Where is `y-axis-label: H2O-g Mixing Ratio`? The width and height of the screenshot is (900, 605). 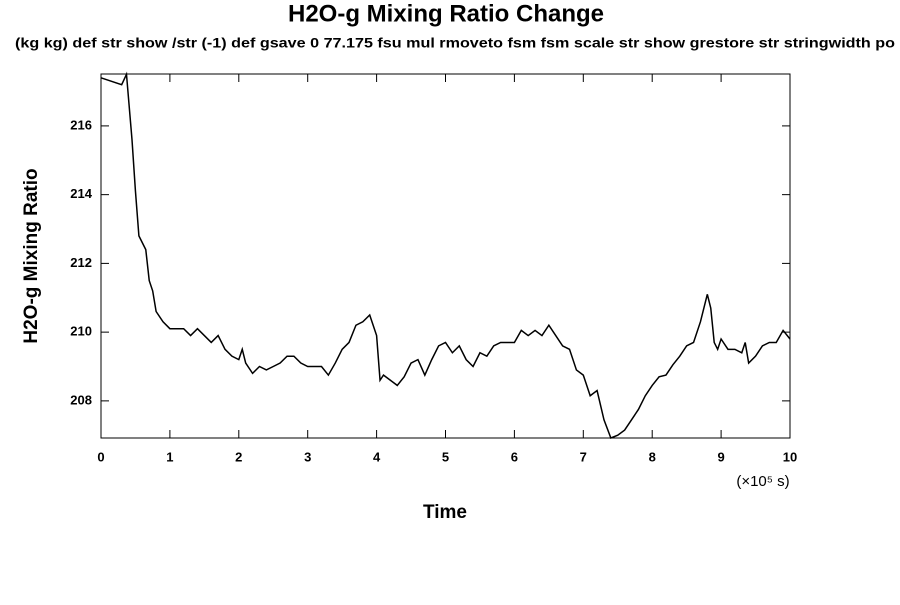 y-axis-label: H2O-g Mixing Ratio is located at coordinates (31, 255).